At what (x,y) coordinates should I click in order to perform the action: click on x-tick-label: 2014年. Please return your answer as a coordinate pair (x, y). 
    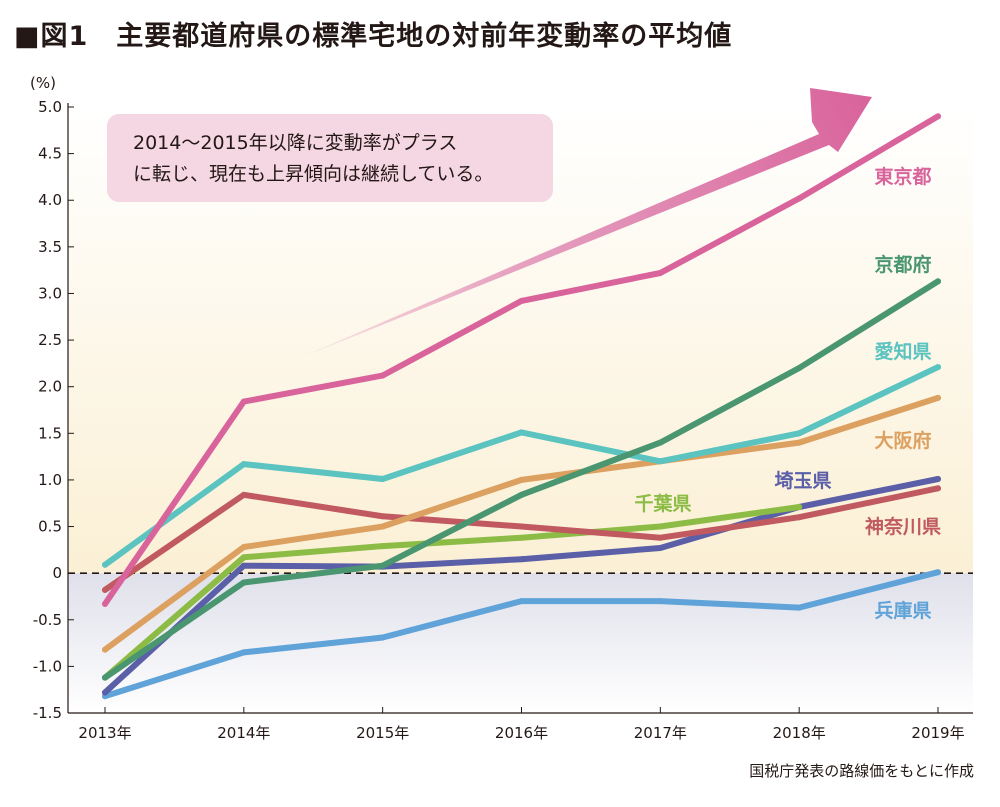
    Looking at the image, I should click on (243, 733).